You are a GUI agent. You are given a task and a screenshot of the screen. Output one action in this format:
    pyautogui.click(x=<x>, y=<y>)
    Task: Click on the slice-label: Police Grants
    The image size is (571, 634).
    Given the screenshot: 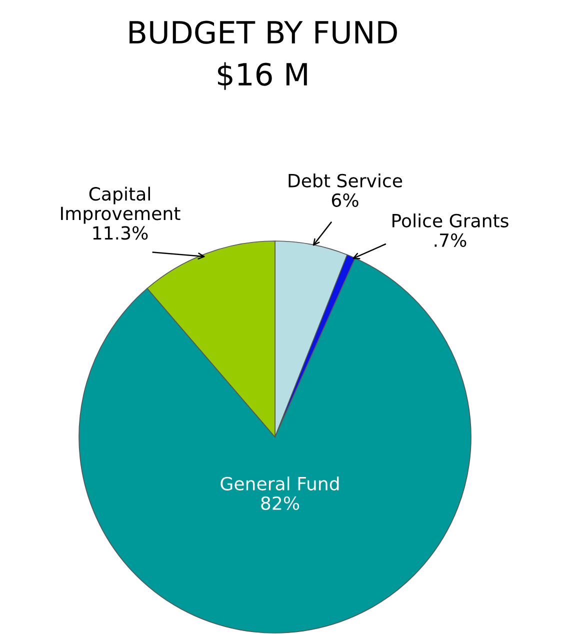 What is the action you would take?
    pyautogui.click(x=450, y=220)
    